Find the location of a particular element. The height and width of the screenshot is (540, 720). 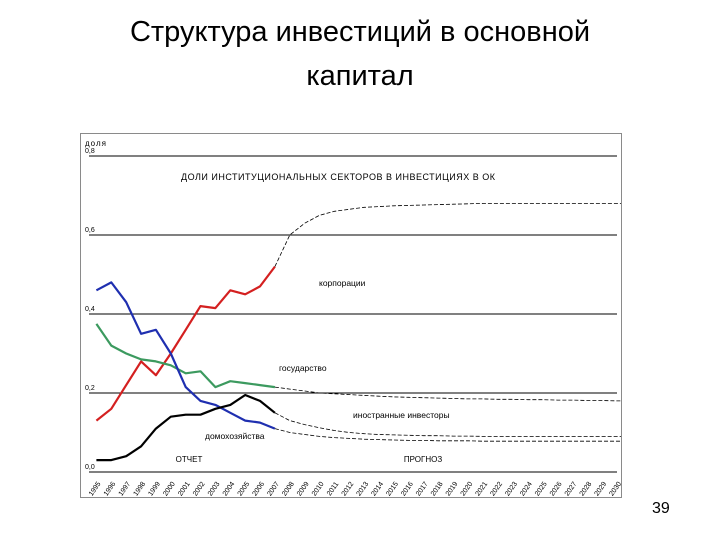

x-tick-label: 2026 is located at coordinates (556, 489).